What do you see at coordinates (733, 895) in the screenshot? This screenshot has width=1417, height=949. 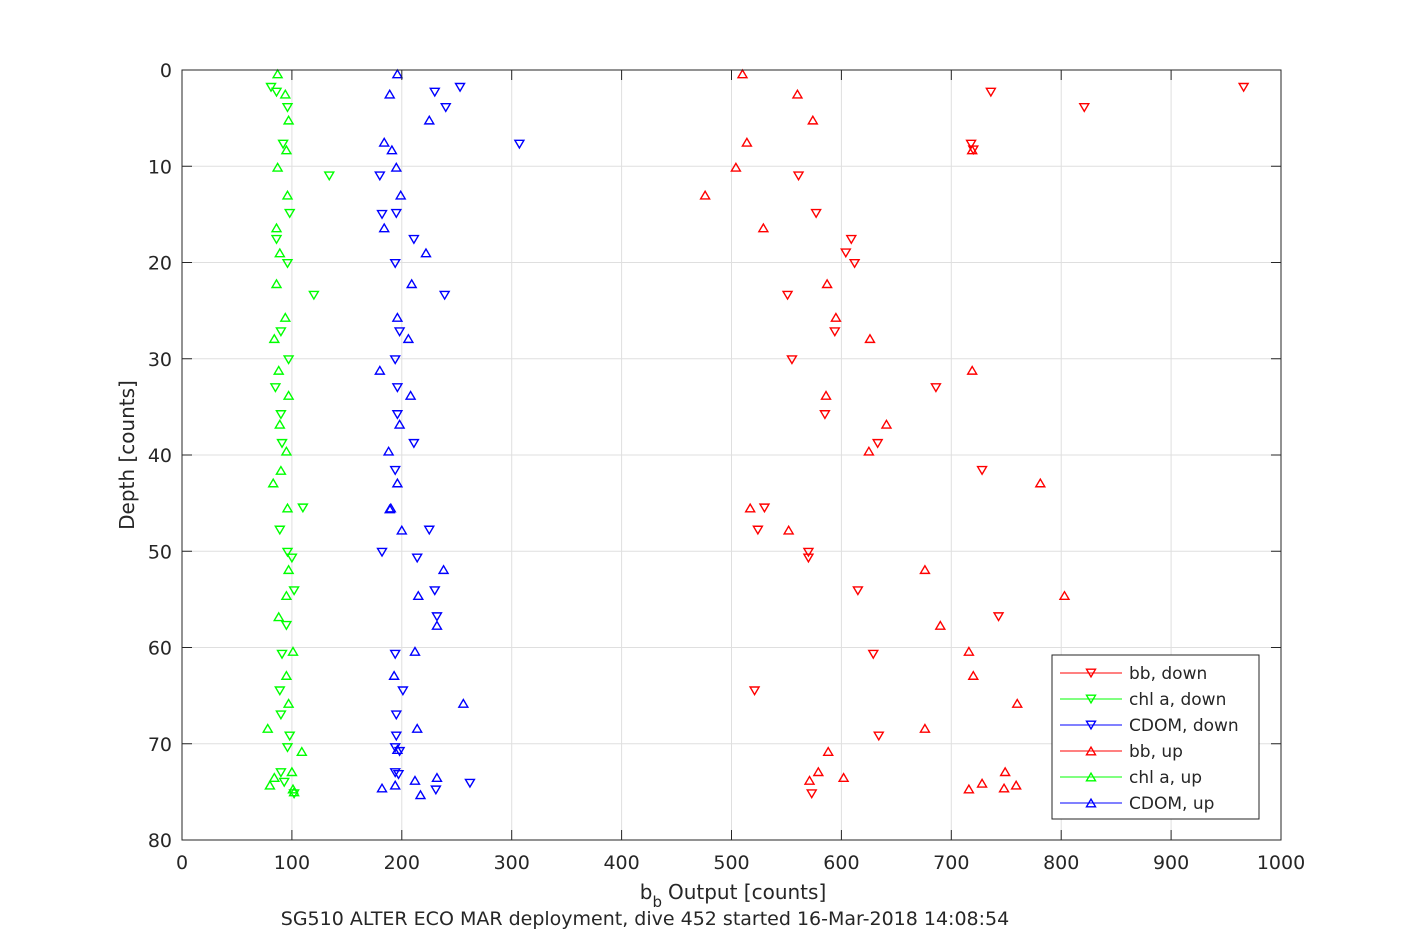 I see `x-axis-label: bb Output [counts]` at bounding box center [733, 895].